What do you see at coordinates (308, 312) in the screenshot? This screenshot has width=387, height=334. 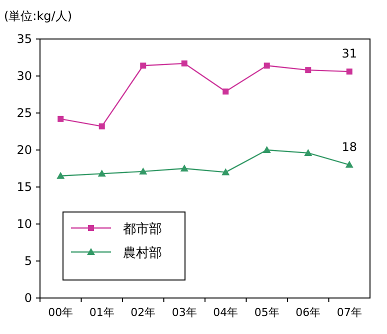 I see `x-tick-label: 06年` at bounding box center [308, 312].